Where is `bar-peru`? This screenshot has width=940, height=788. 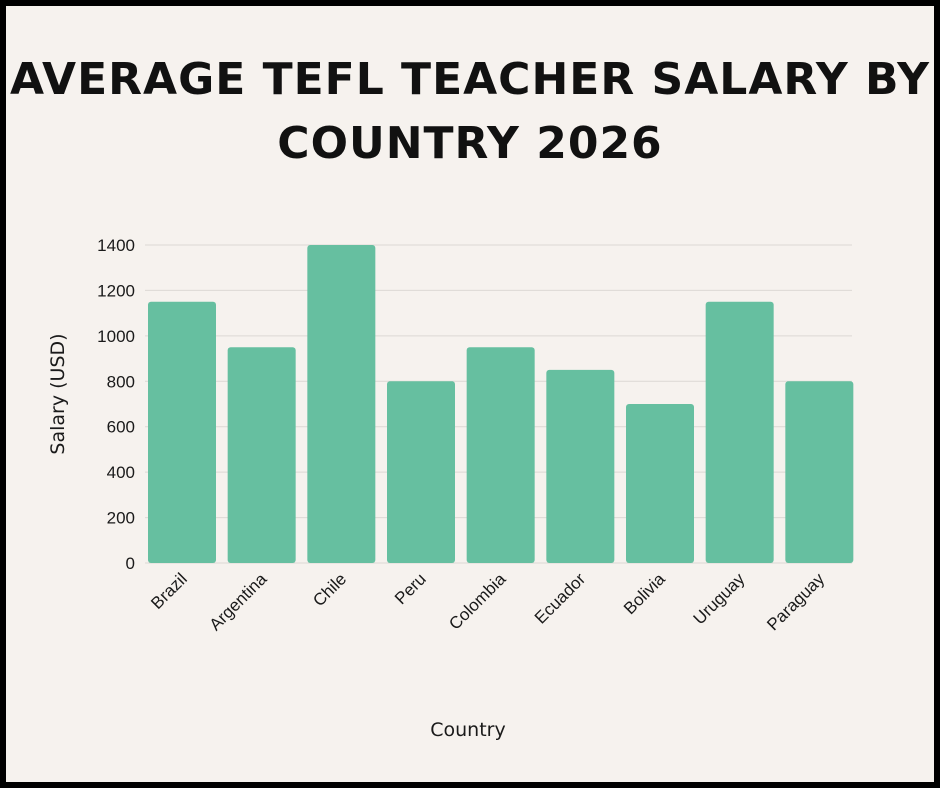
bar-peru is located at coordinates (421, 472).